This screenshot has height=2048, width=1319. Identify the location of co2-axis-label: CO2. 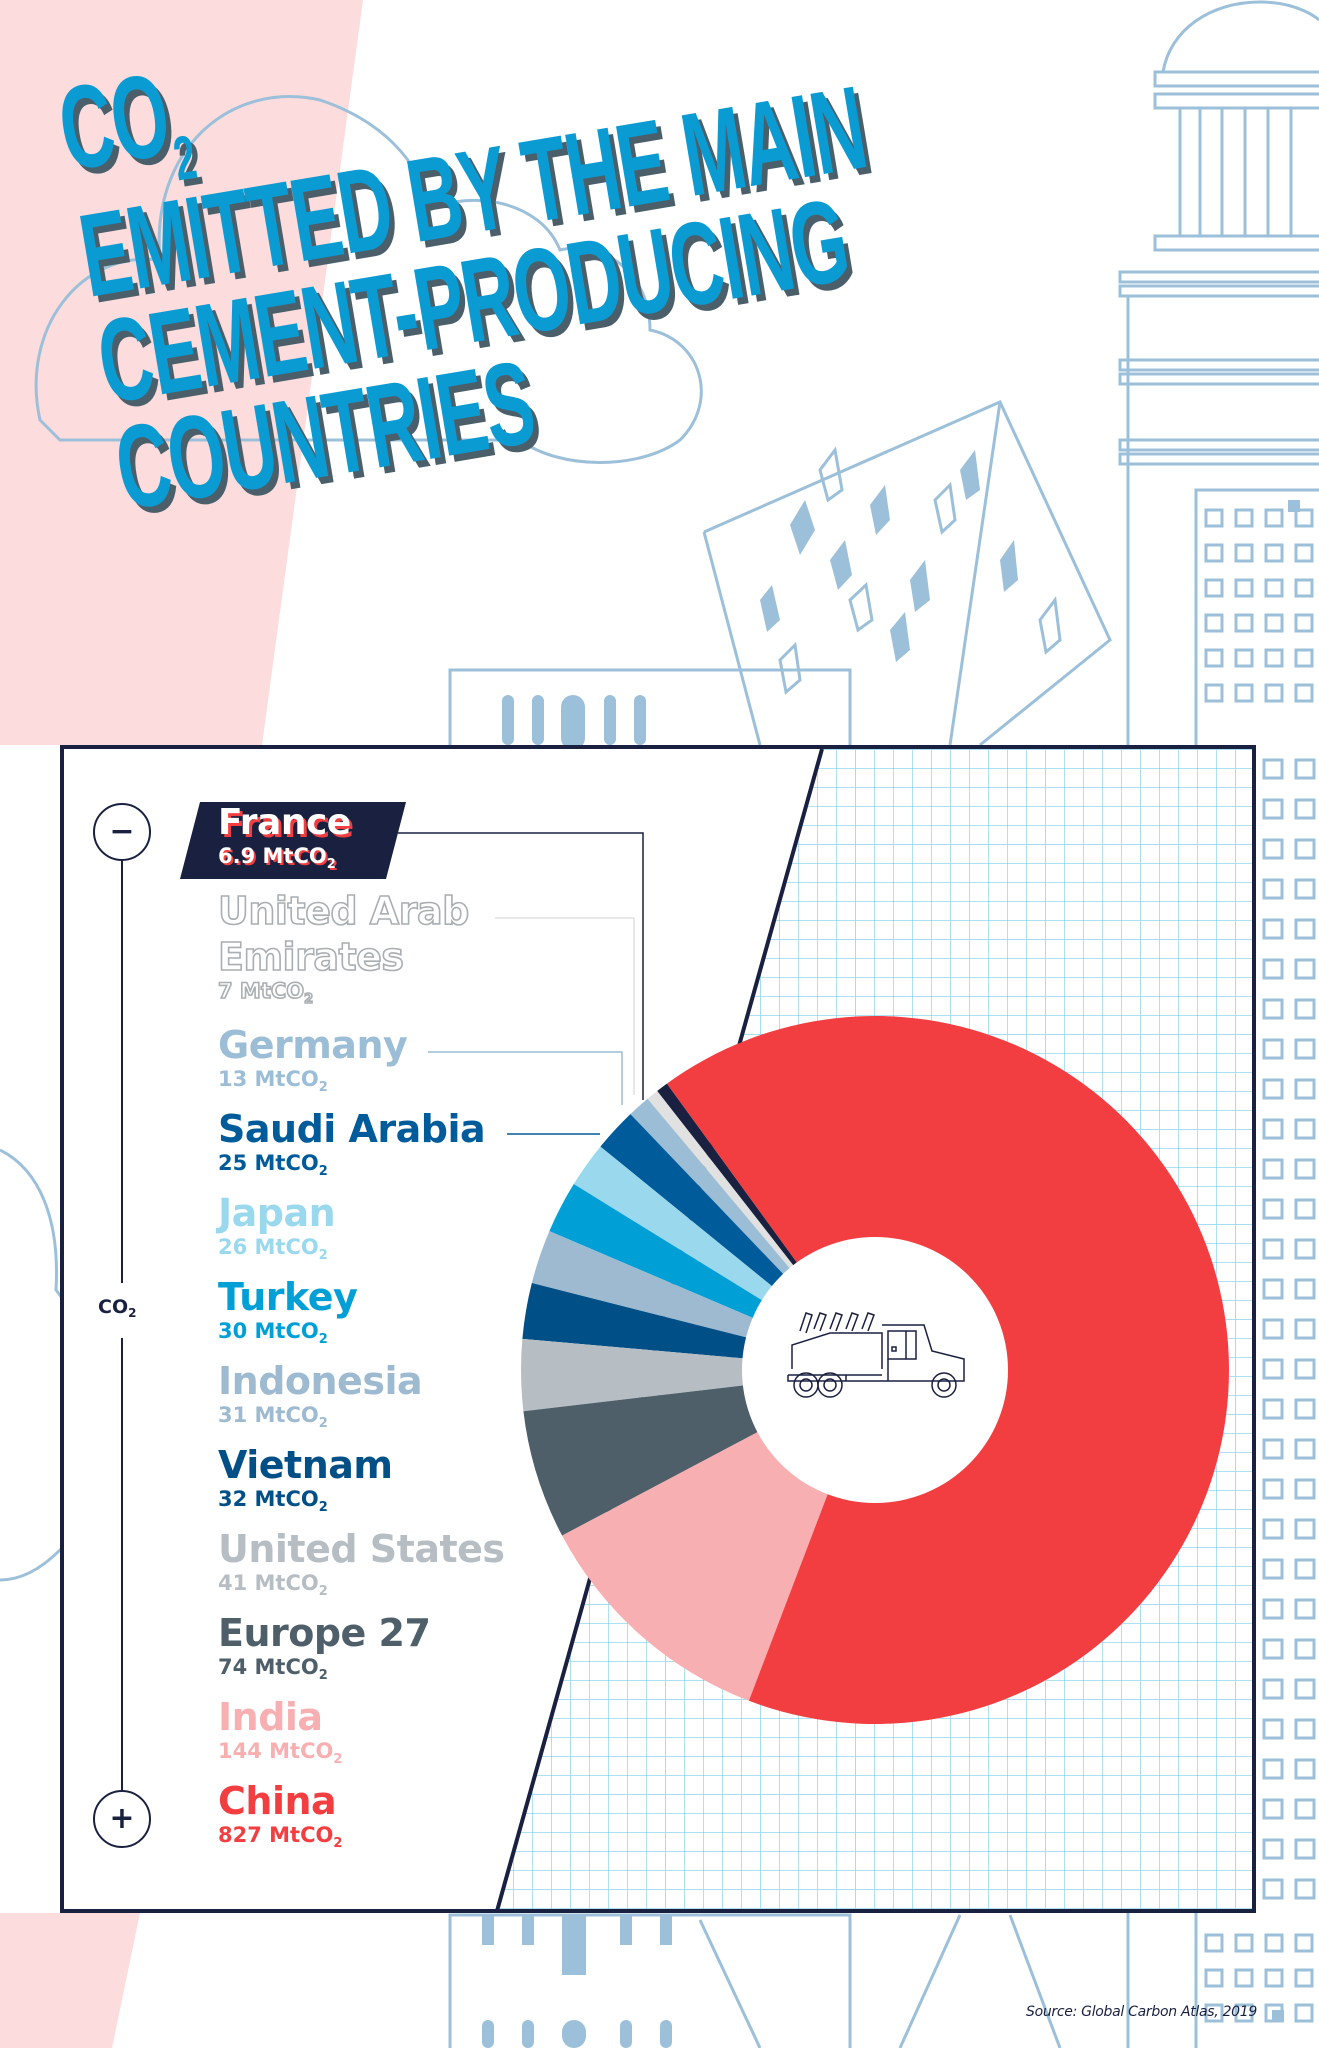
(117, 1308).